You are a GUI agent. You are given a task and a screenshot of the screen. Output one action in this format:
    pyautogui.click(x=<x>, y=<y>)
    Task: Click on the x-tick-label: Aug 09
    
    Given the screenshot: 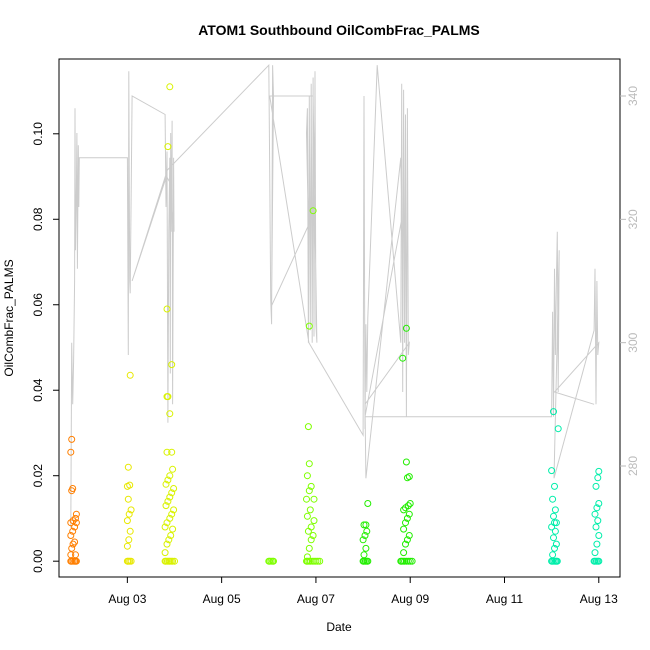 What is the action you would take?
    pyautogui.click(x=410, y=599)
    